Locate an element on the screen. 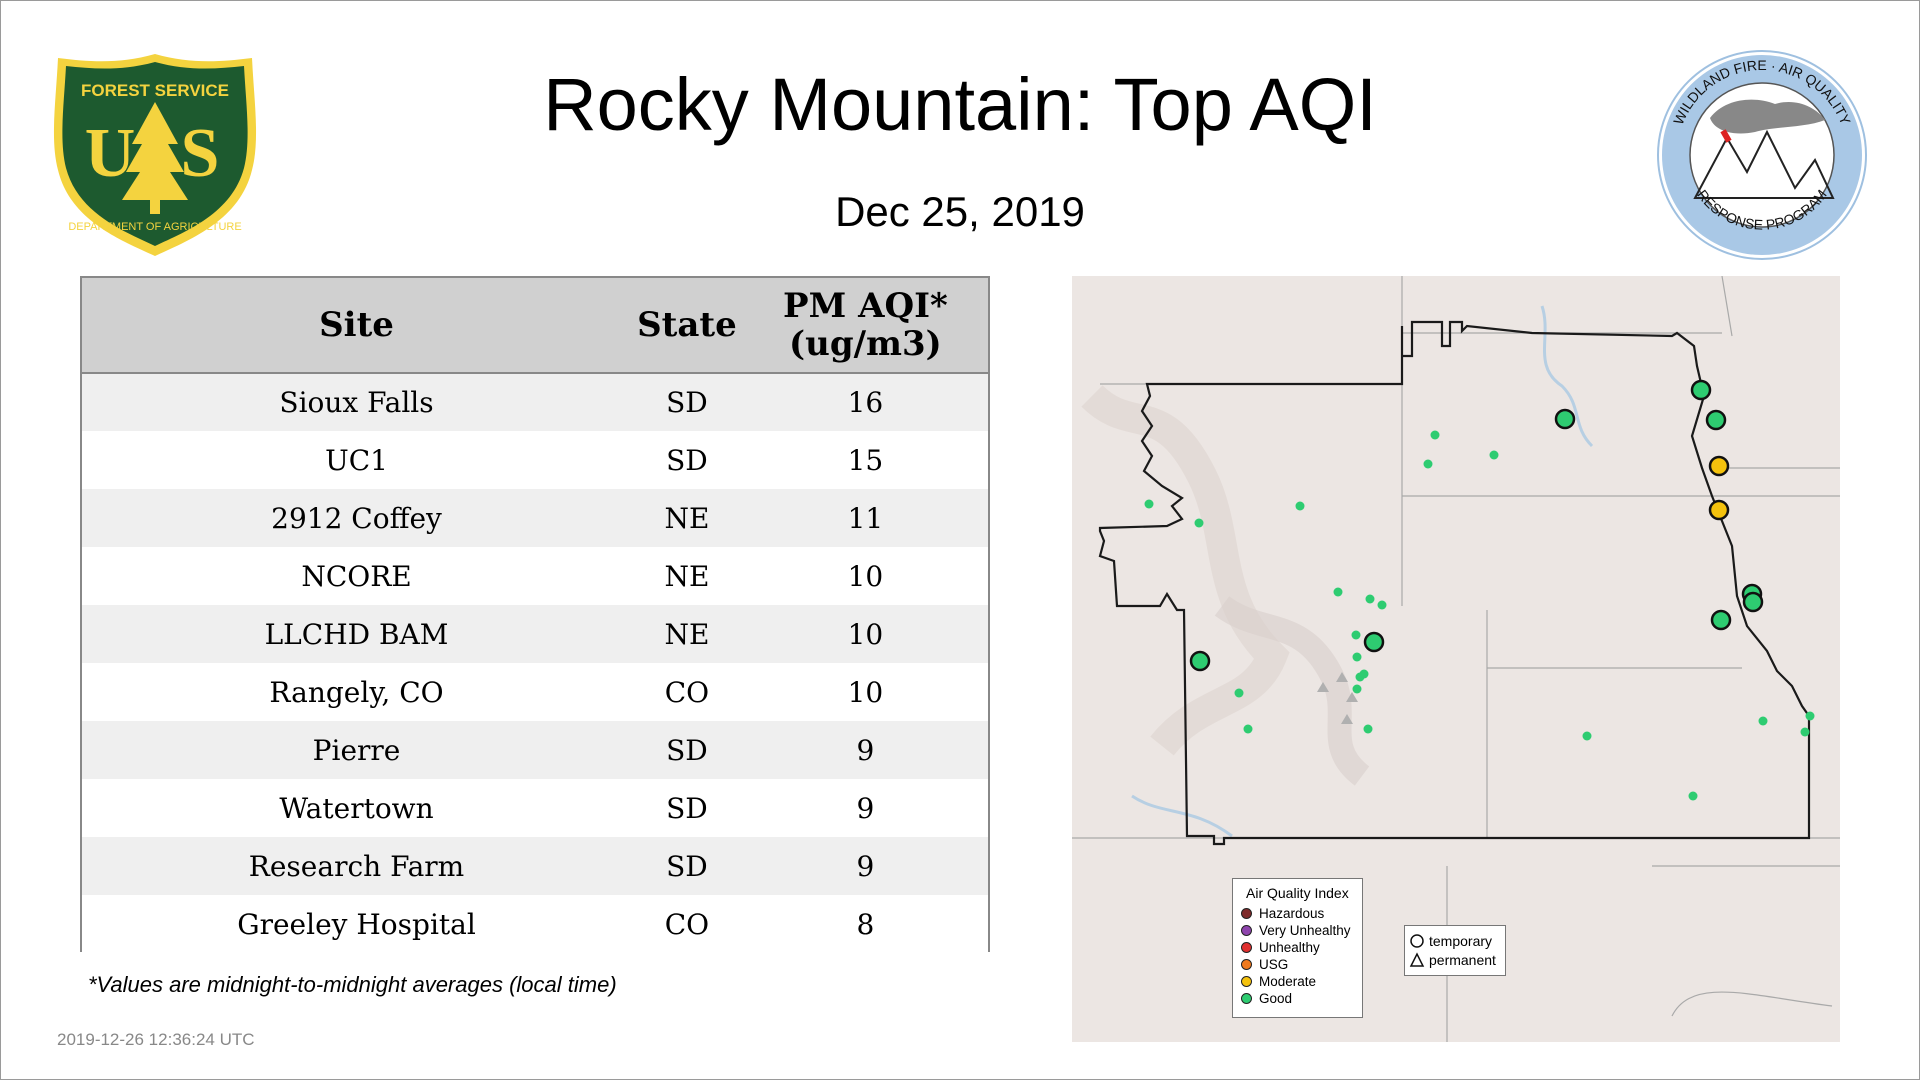 The image size is (1920, 1080). legend-item-hazardous: Hazardous is located at coordinates (1298, 913).